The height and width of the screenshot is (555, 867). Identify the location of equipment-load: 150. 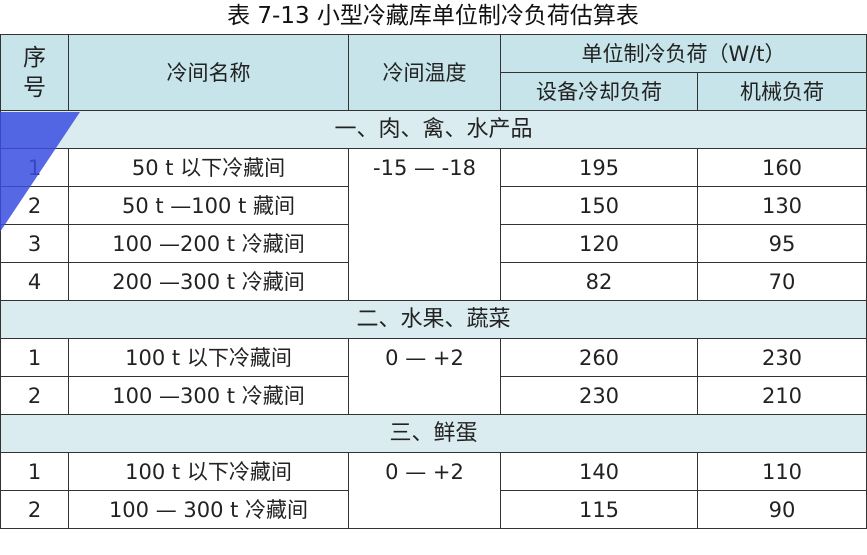
(599, 205).